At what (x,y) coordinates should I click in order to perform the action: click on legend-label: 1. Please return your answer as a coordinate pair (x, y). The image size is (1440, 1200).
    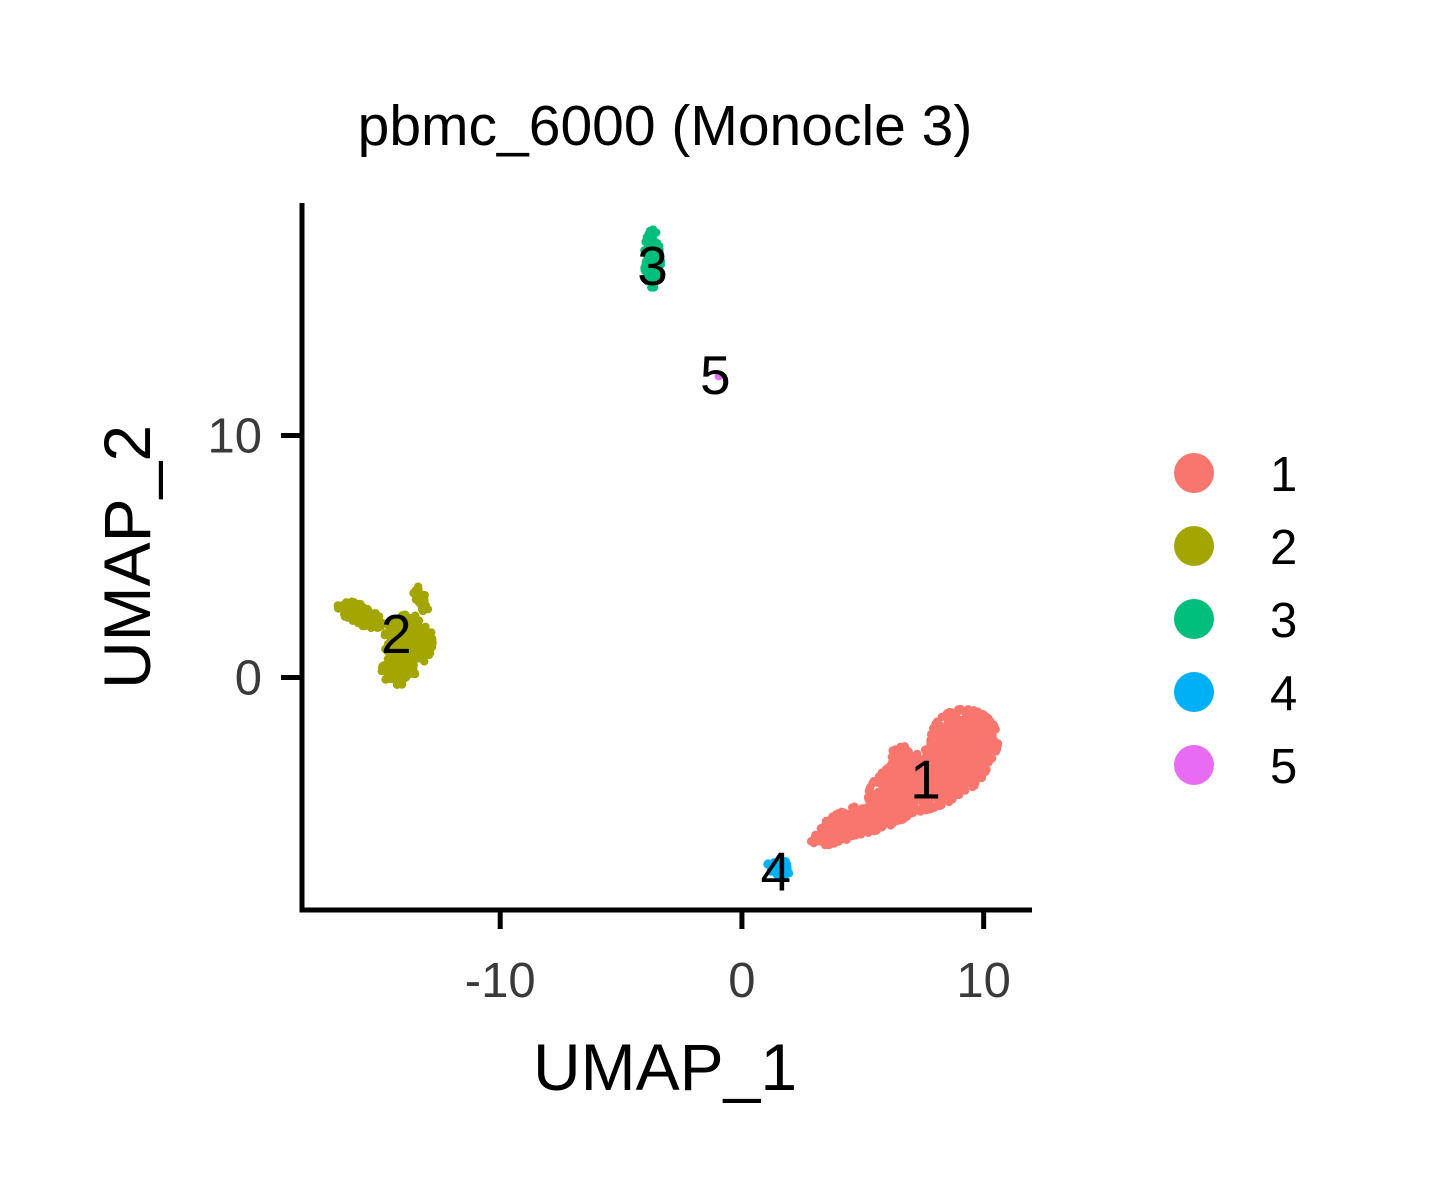
    Looking at the image, I should click on (1283, 475).